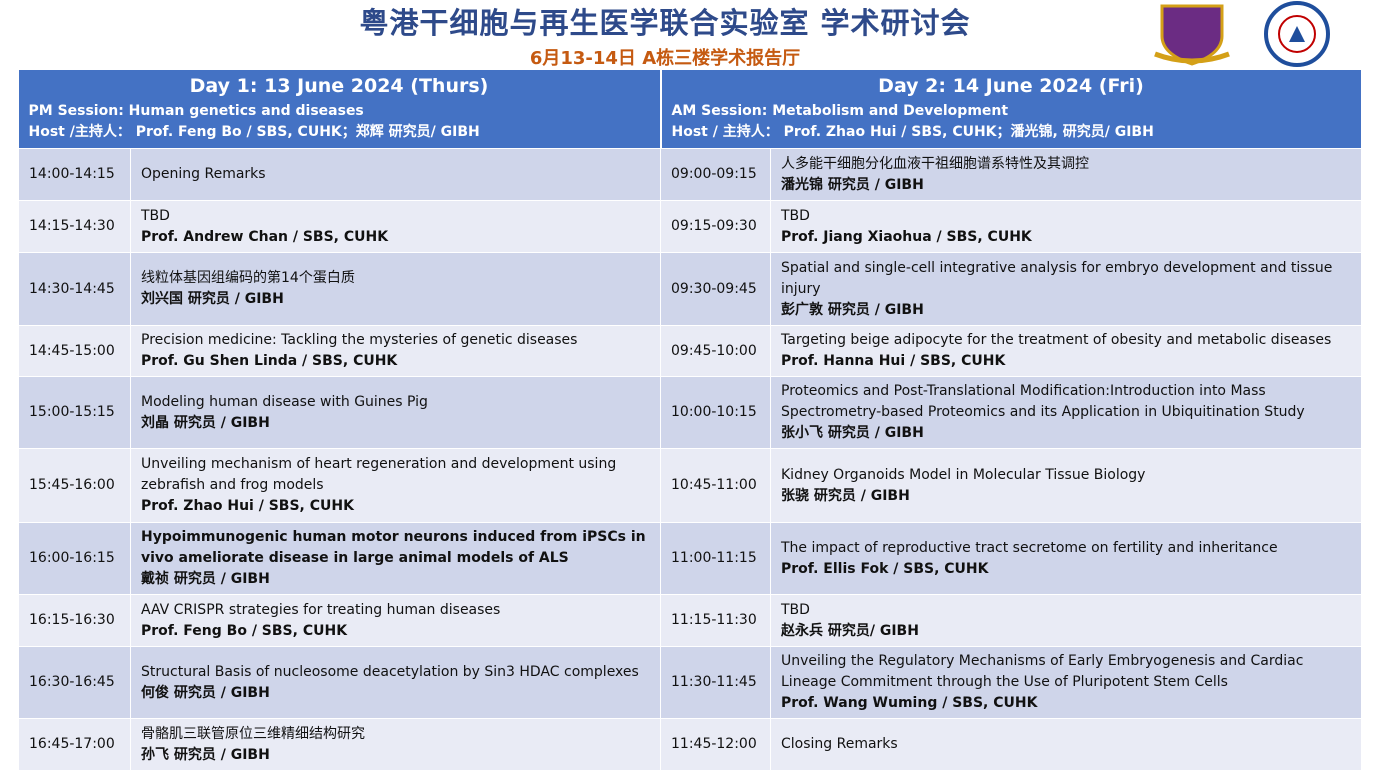 The width and height of the screenshot is (1379, 775). Describe the element at coordinates (715, 620) in the screenshot. I see `time: 11:15-11:30` at that location.